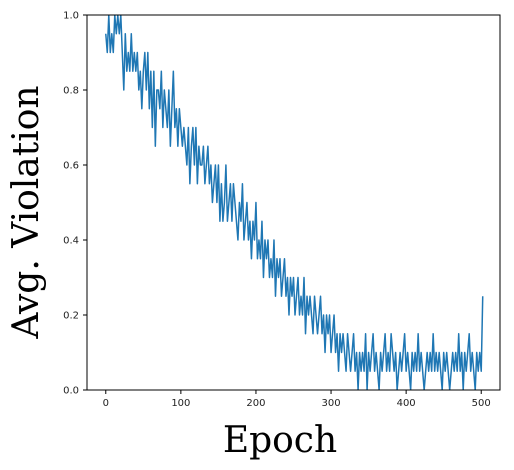 This screenshot has height=470, width=514. Describe the element at coordinates (297, 399) in the screenshot. I see `x-axis: 0 100 200 300 400 500` at that location.